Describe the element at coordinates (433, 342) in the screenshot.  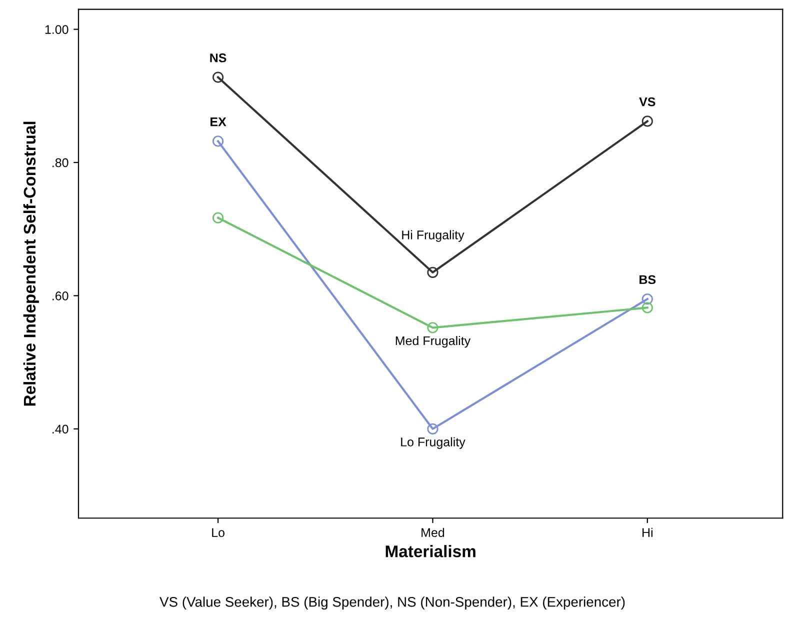
I see `series-label: Med Frugality` at that location.